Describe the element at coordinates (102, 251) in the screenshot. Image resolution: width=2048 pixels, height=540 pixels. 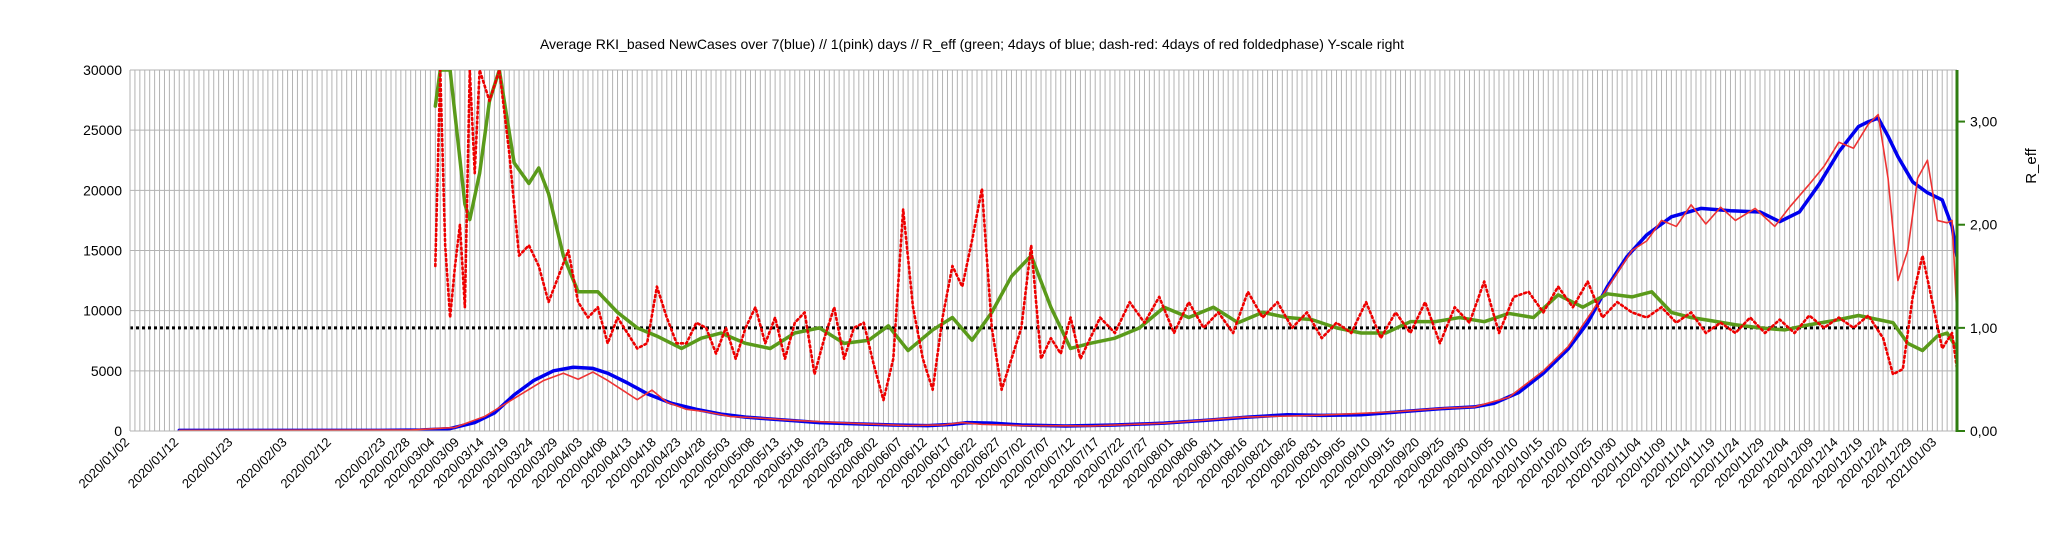
I see `y-tick-label-left: 15000` at that location.